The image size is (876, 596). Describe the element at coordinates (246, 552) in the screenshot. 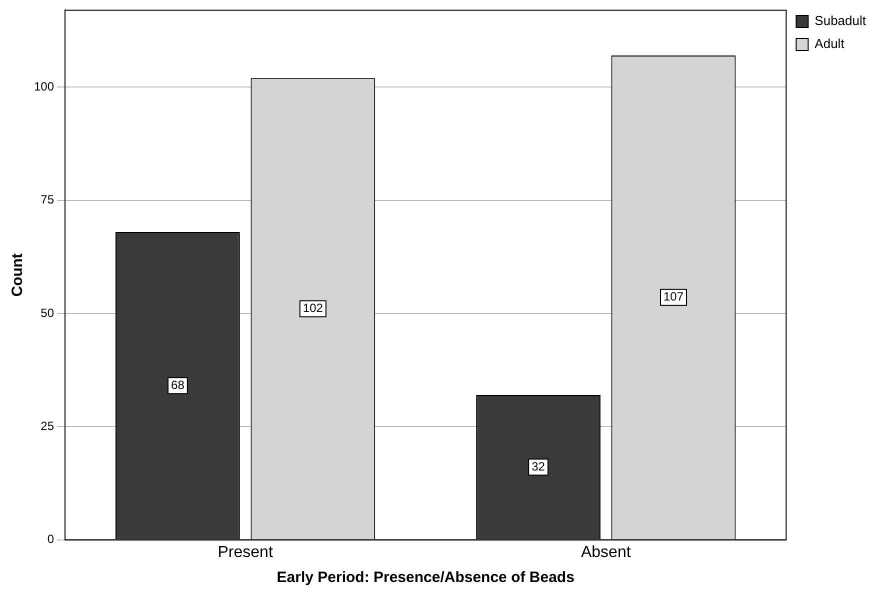

I see `x-tick-label: Present` at that location.